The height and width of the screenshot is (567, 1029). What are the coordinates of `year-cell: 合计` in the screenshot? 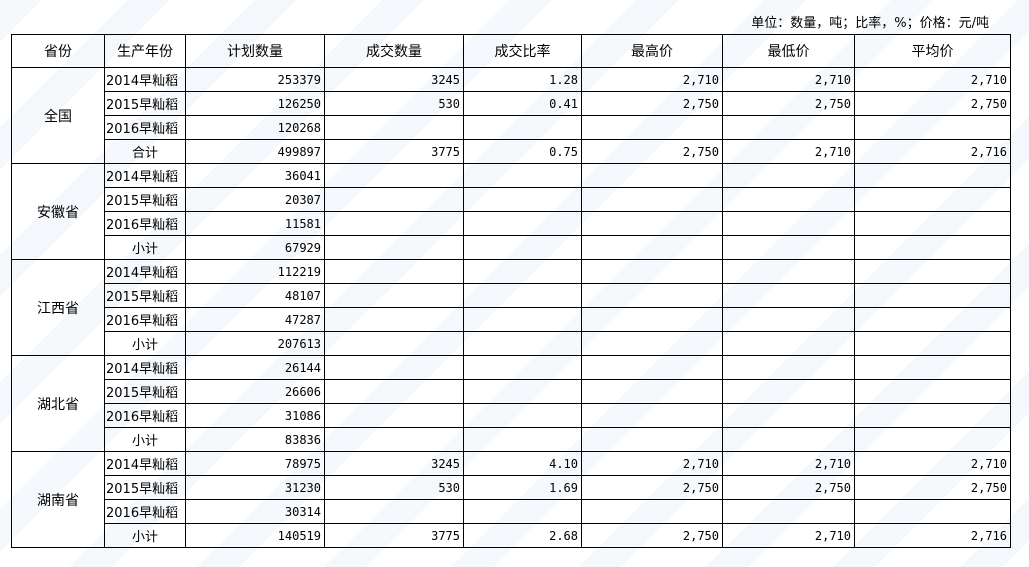 It's located at (145, 151).